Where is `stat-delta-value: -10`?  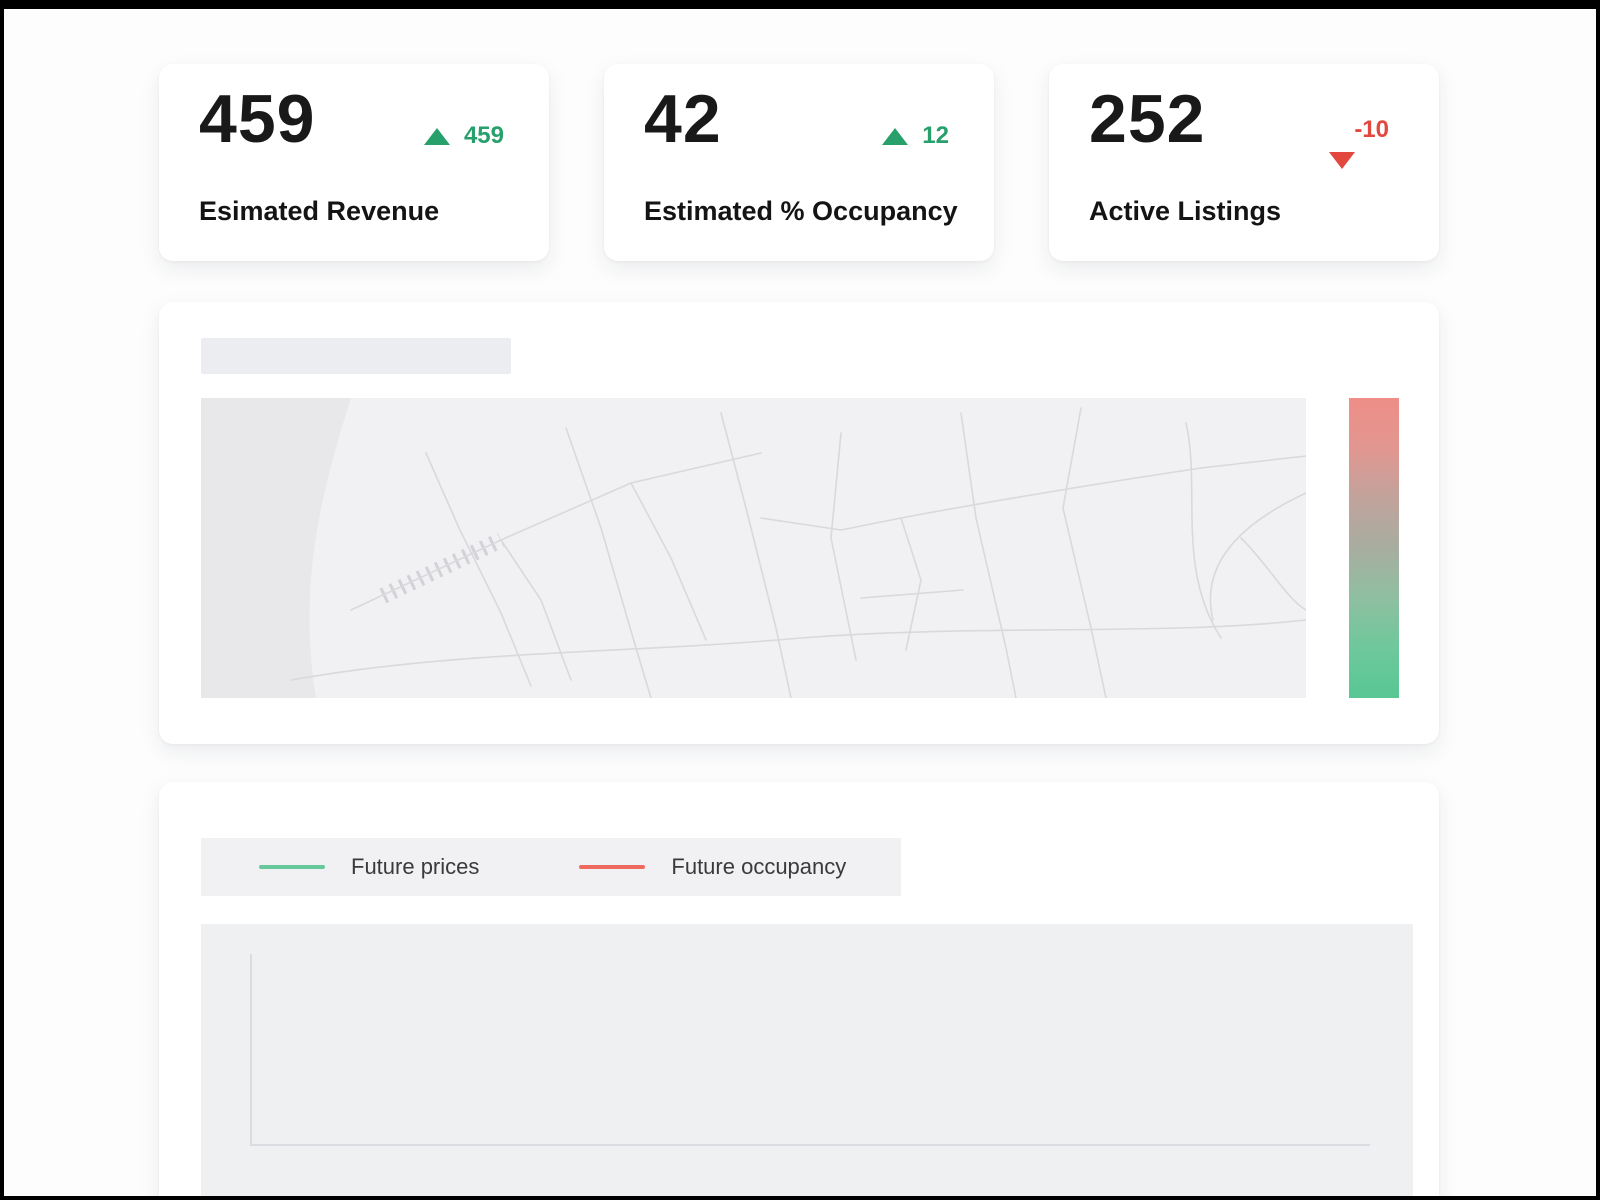 stat-delta-value: -10 is located at coordinates (1371, 129).